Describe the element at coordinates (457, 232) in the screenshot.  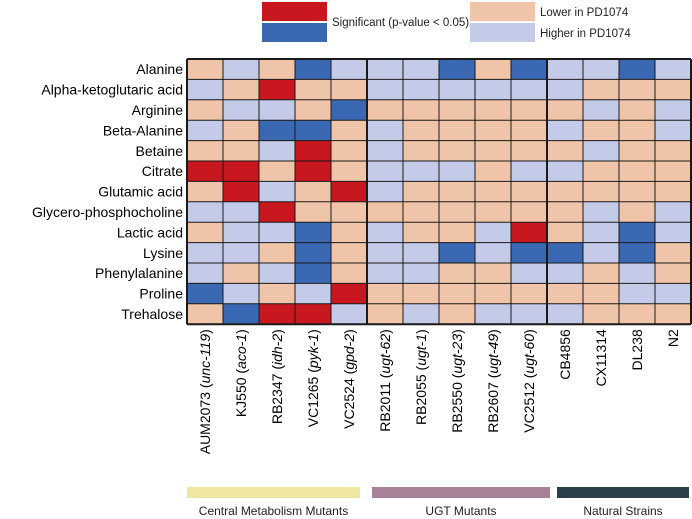
I see `cell-lactic-acid-rb2550` at that location.